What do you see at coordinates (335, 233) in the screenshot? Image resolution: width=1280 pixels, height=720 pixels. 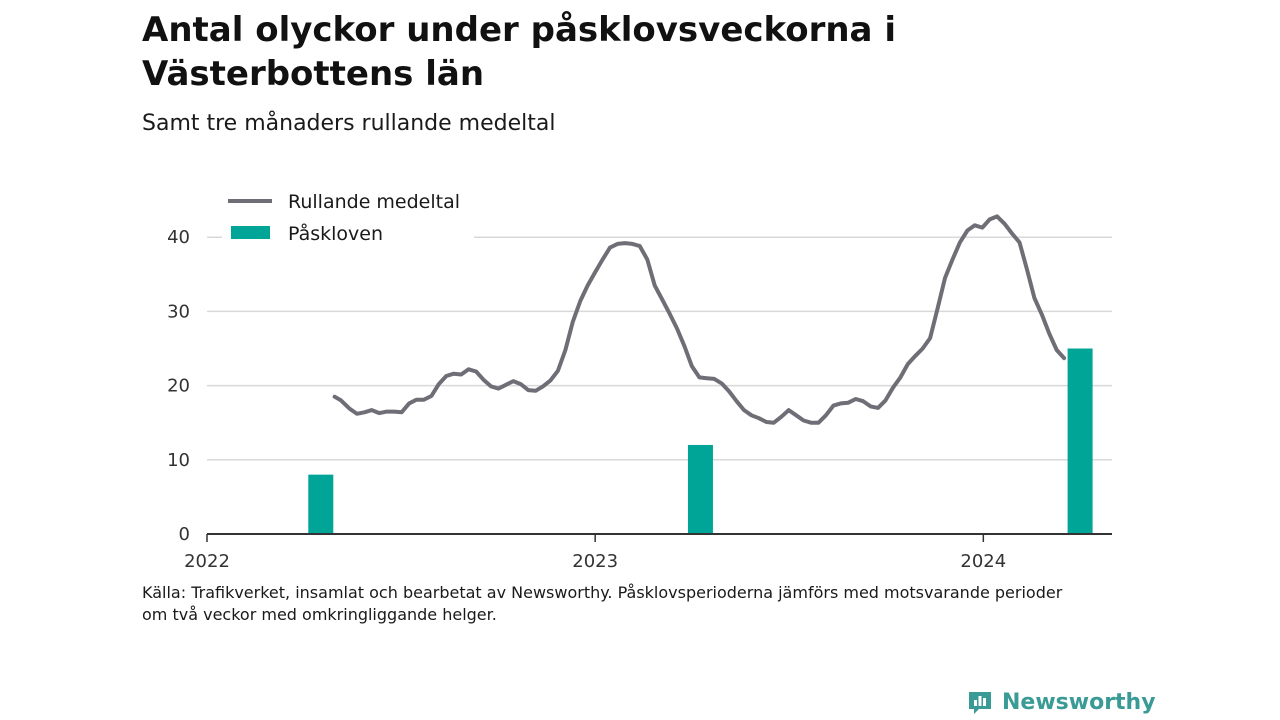 I see `legend-label-bar: Påskloven` at bounding box center [335, 233].